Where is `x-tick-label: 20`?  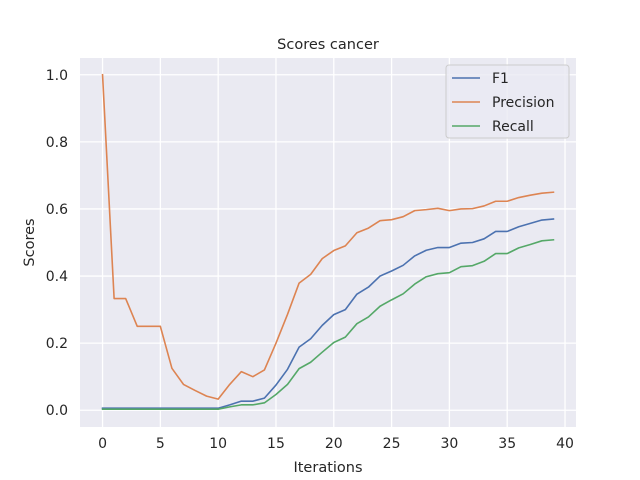
x-tick-label: 20 is located at coordinates (334, 444).